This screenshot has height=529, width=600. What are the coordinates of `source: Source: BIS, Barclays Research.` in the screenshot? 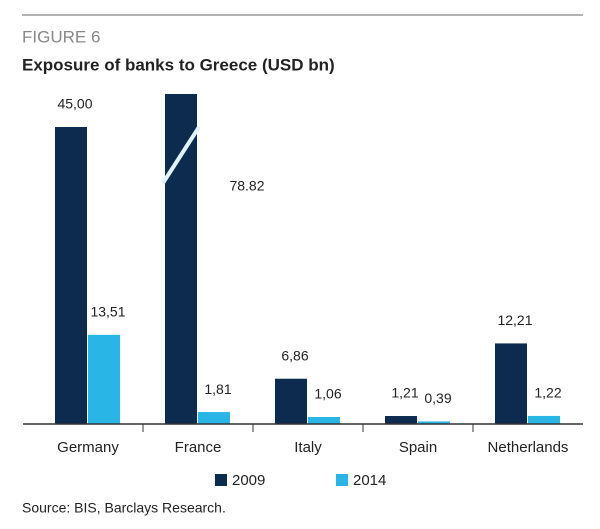 It's located at (124, 508).